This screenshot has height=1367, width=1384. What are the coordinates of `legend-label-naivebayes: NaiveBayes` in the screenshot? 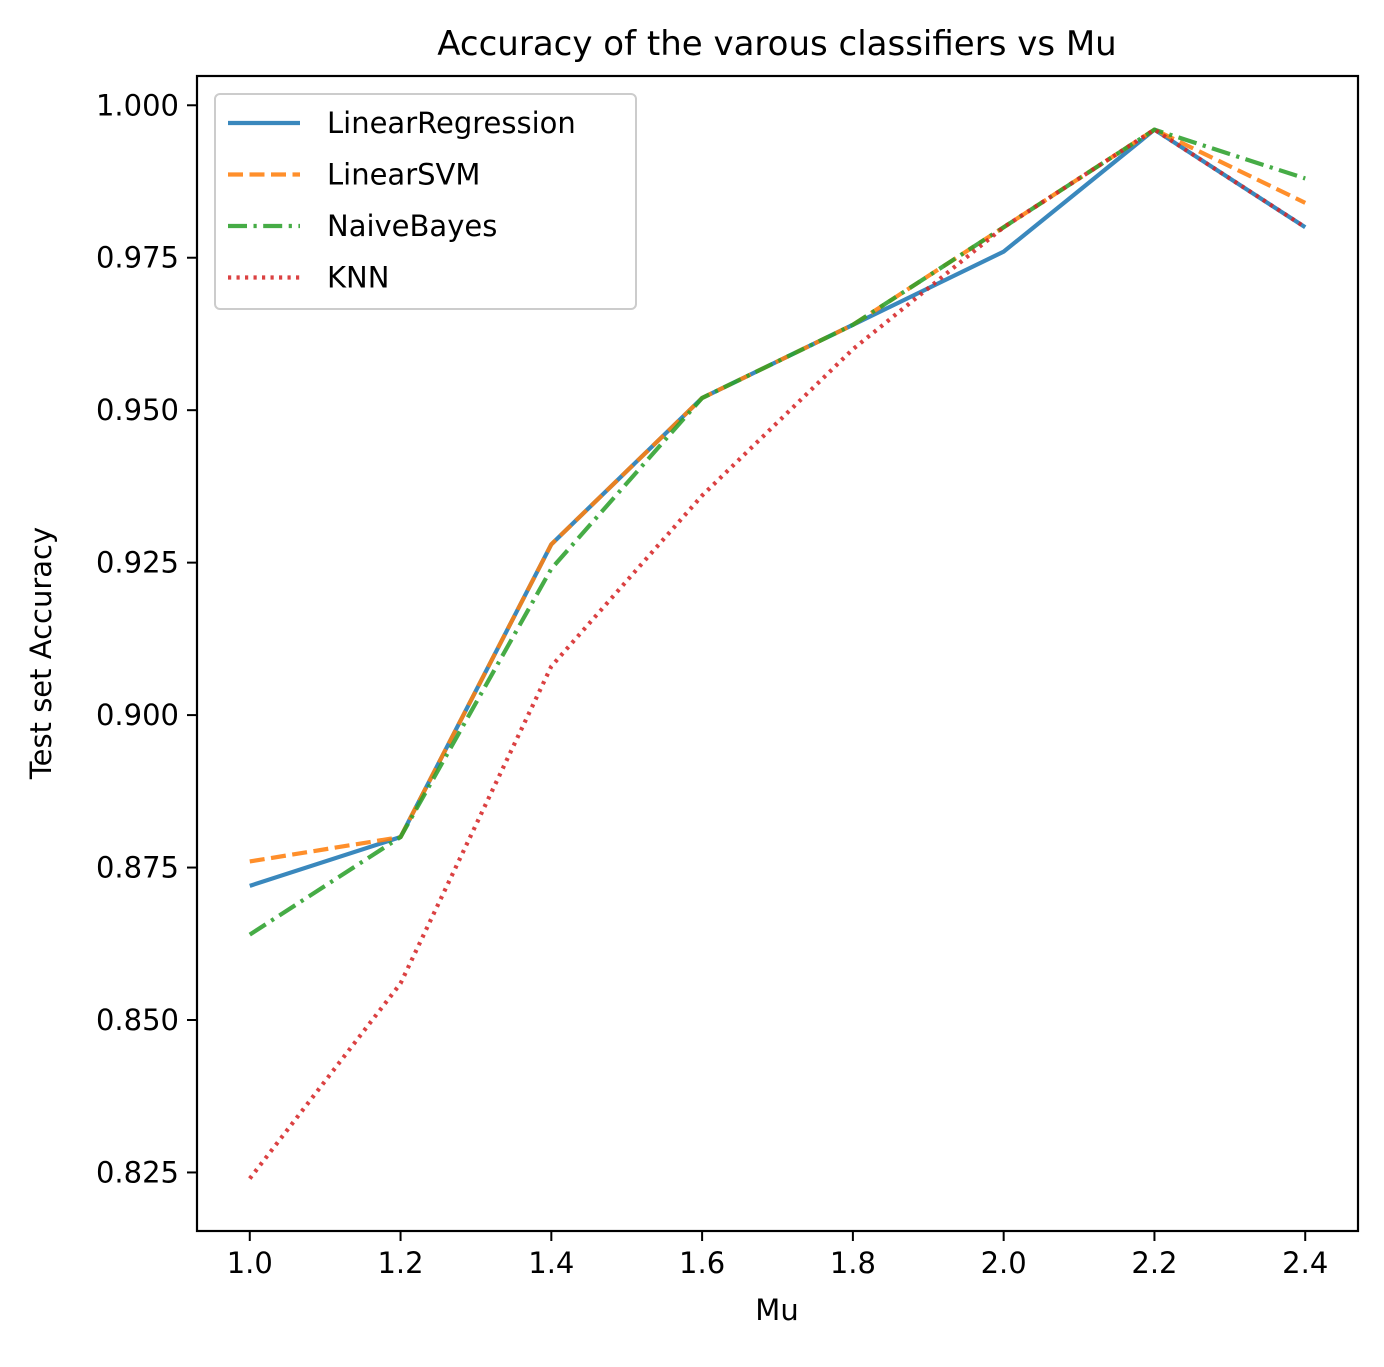 It's located at (412, 226).